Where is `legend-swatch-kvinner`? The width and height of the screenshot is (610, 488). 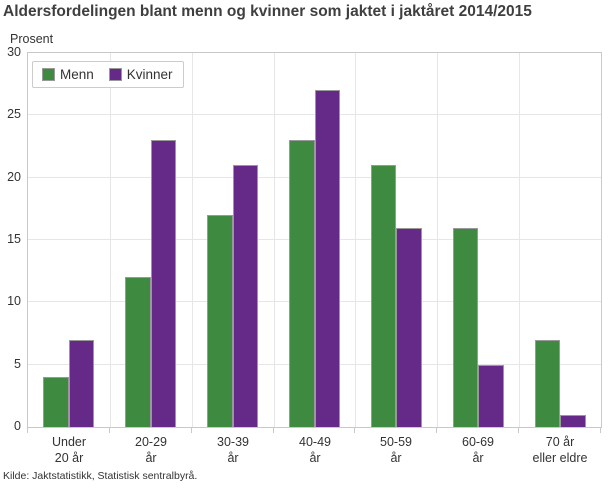
legend-swatch-kvinner is located at coordinates (115, 74).